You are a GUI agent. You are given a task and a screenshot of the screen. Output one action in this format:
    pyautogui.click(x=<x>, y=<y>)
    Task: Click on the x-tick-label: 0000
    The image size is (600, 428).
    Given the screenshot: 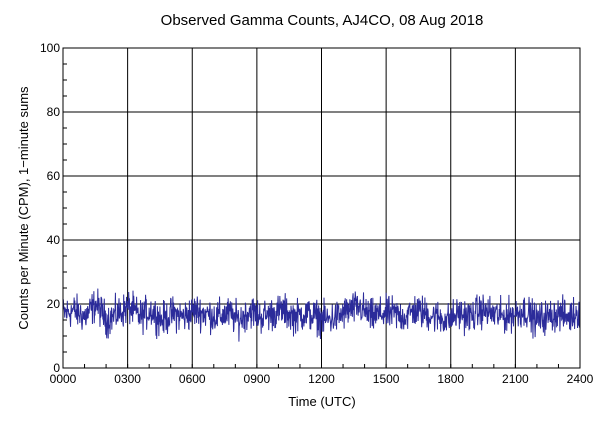 What is the action you would take?
    pyautogui.click(x=63, y=379)
    